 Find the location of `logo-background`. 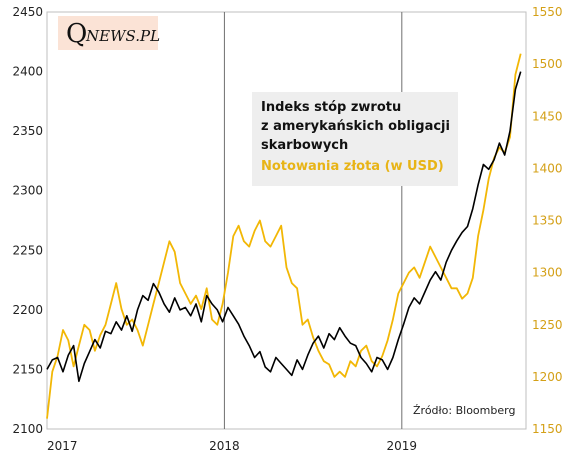

logo-background is located at coordinates (108, 33).